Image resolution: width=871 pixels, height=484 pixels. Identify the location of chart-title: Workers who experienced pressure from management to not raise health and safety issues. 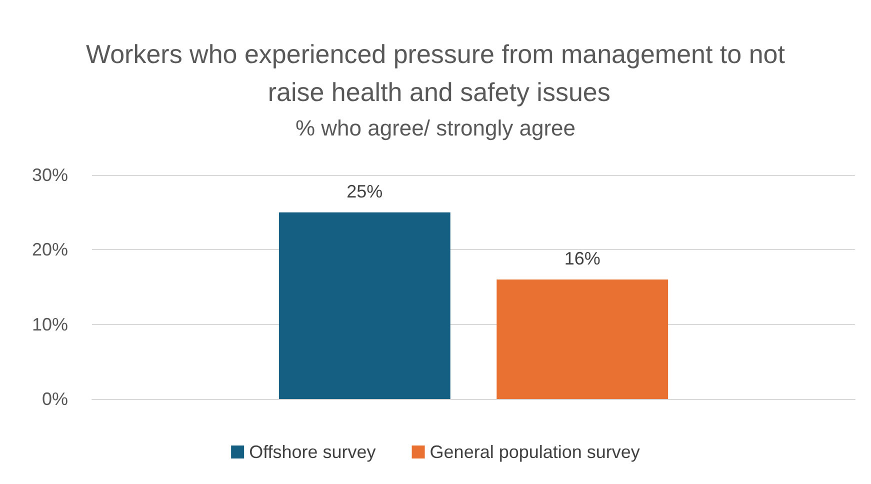
(436, 73).